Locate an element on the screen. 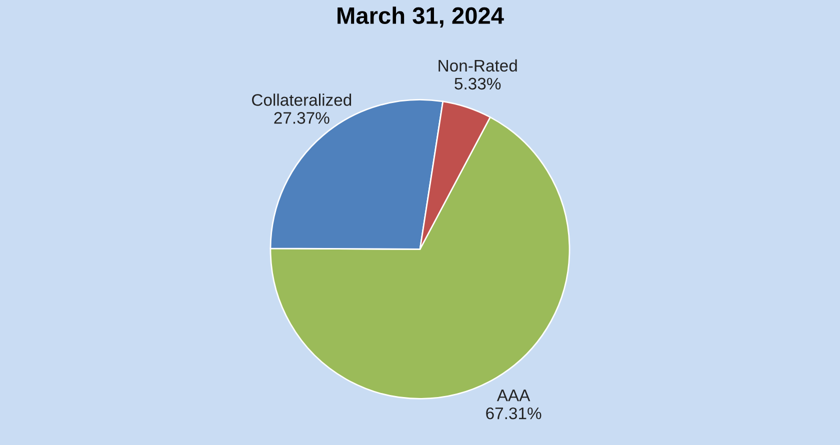 The width and height of the screenshot is (840, 445). slice-label: Non-Rated is located at coordinates (477, 65).